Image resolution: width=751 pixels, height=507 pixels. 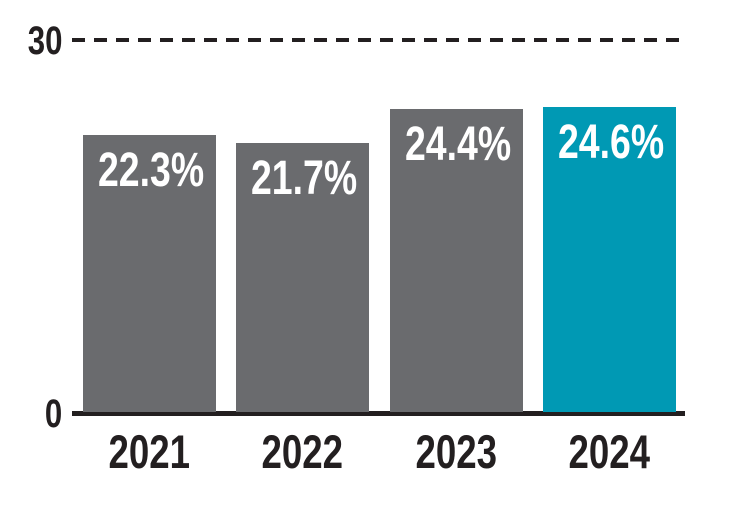 What do you see at coordinates (378, 413) in the screenshot?
I see `x-axis-line` at bounding box center [378, 413].